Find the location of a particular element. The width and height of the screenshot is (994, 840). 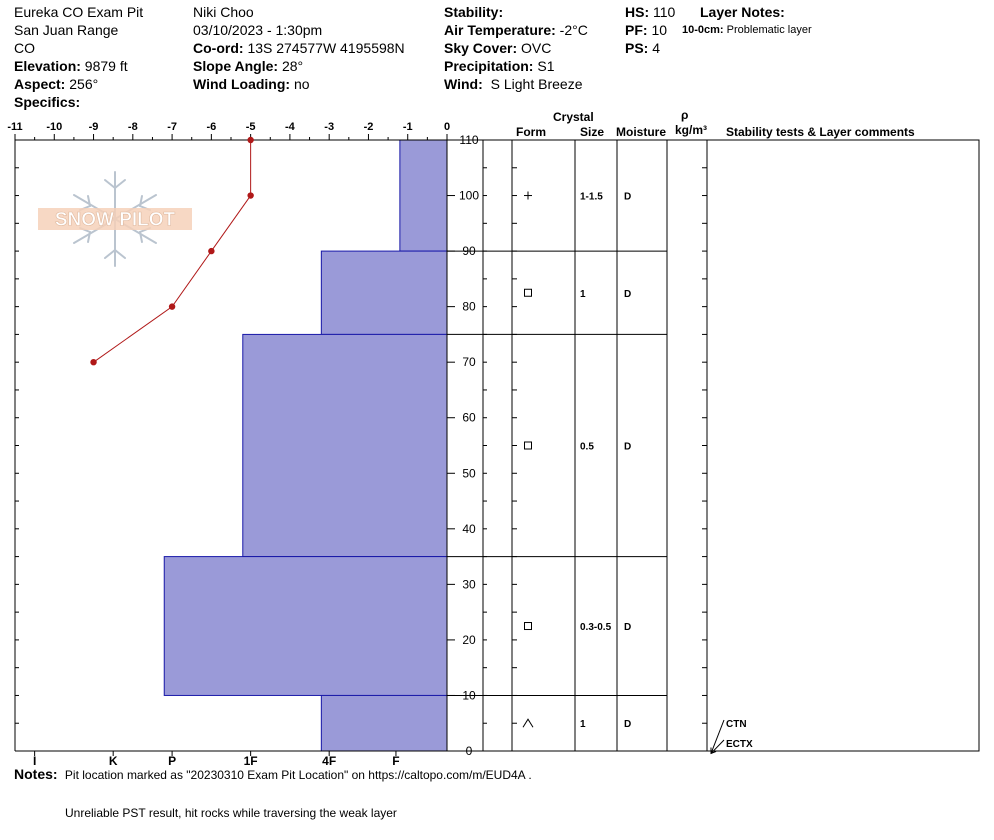

crystal-size-0: 1-1.5 is located at coordinates (591, 197).